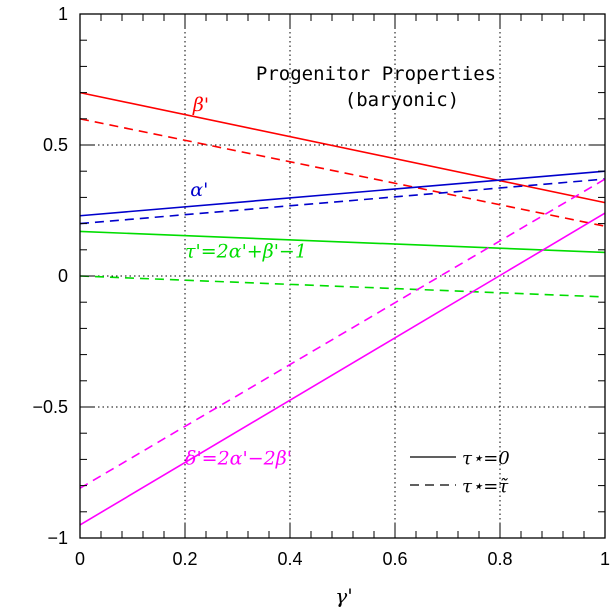 This screenshot has width=612, height=609. What do you see at coordinates (238, 459) in the screenshot?
I see `line-label: δ'=2α'−2β'` at bounding box center [238, 459].